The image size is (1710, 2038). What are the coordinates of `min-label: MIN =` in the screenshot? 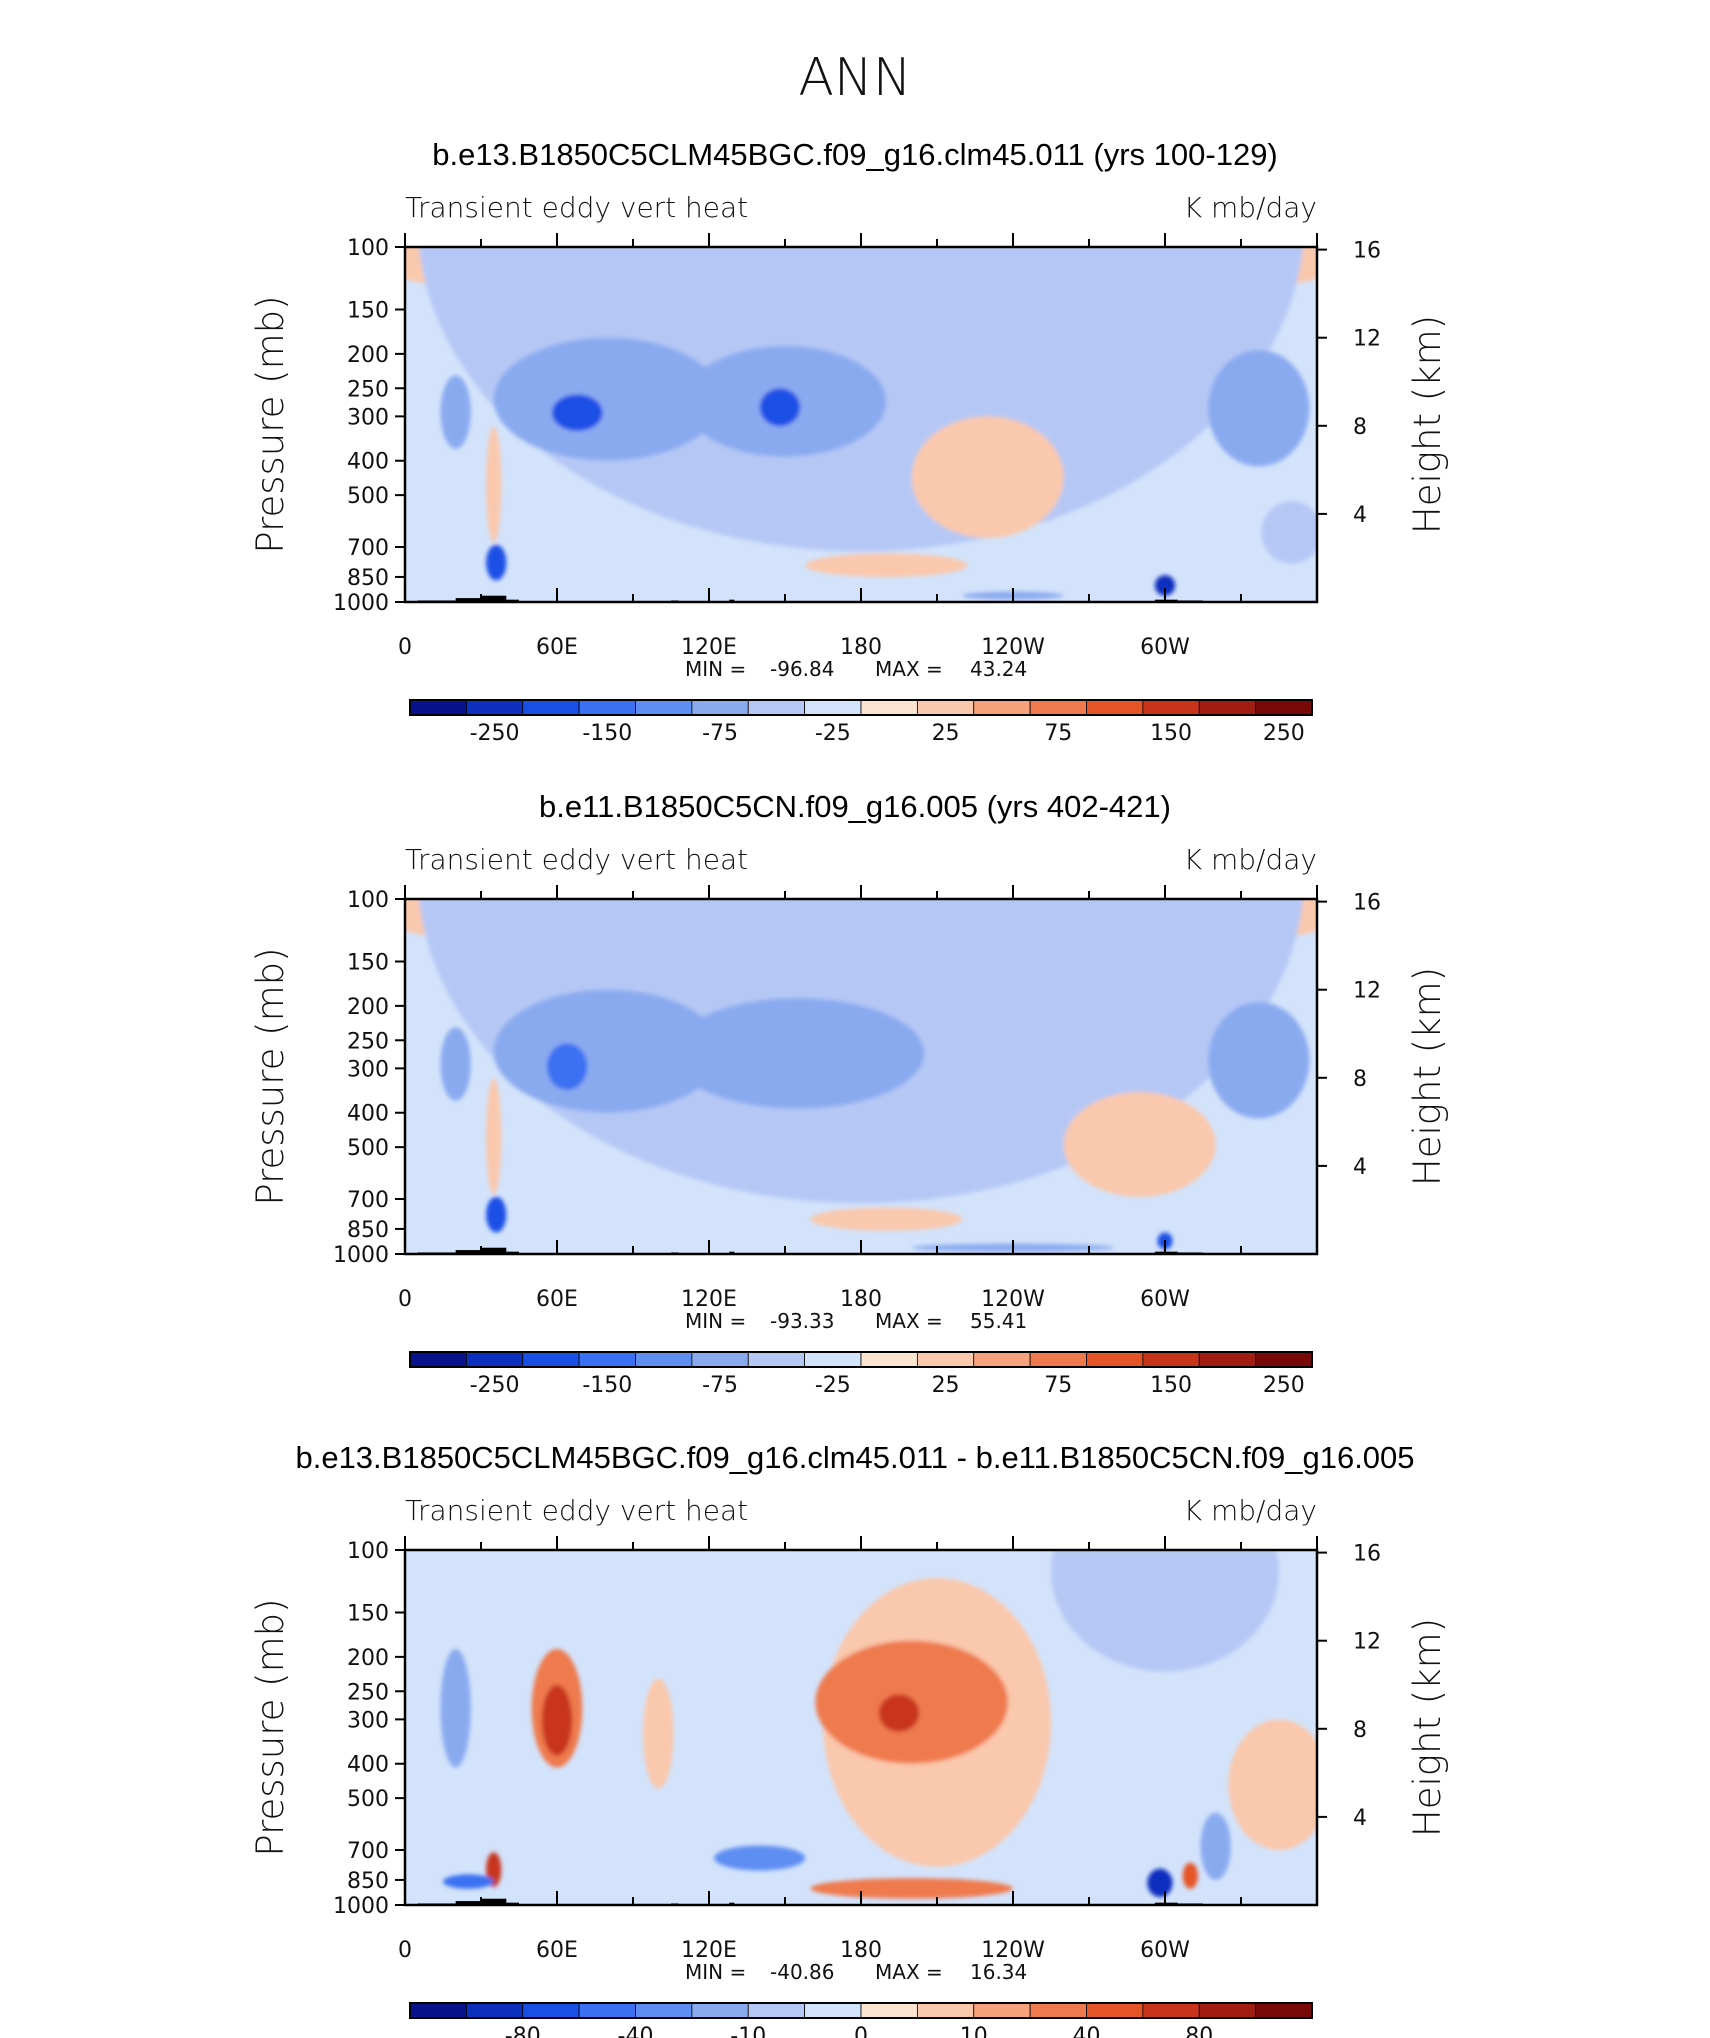 It's located at (715, 669).